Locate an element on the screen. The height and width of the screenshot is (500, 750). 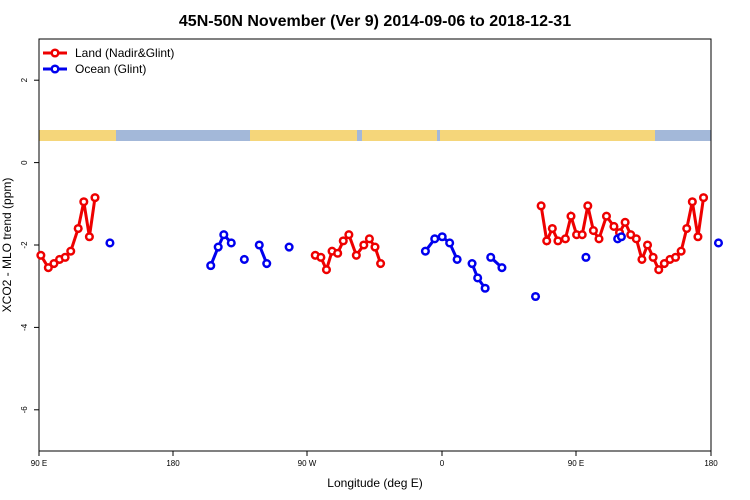
x-axis-label: Longitude (deg E) is located at coordinates (374, 483).